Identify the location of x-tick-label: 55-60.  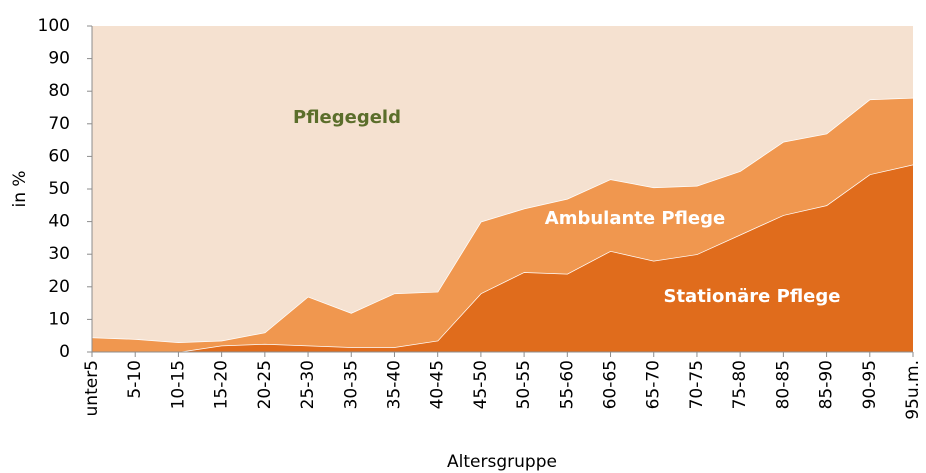
(567, 384).